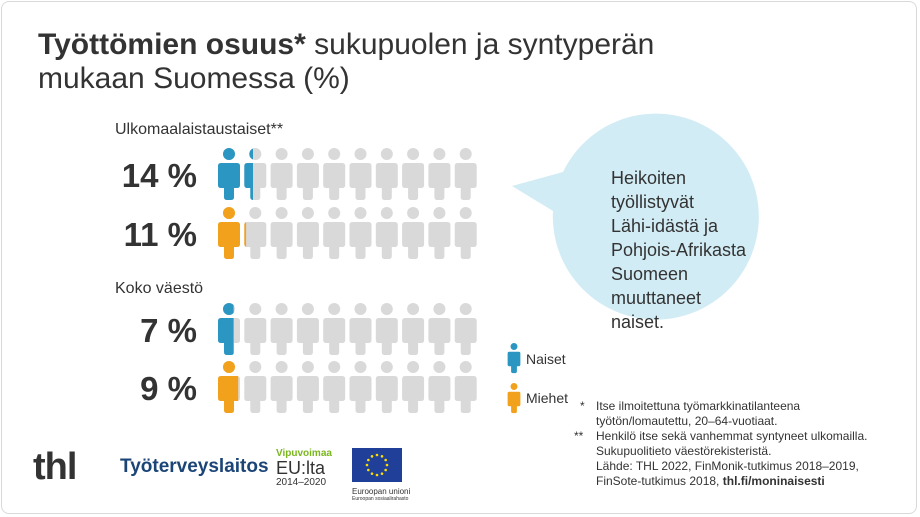 This screenshot has height=517, width=920. I want to click on legend-women-label: Naiset, so click(546, 359).